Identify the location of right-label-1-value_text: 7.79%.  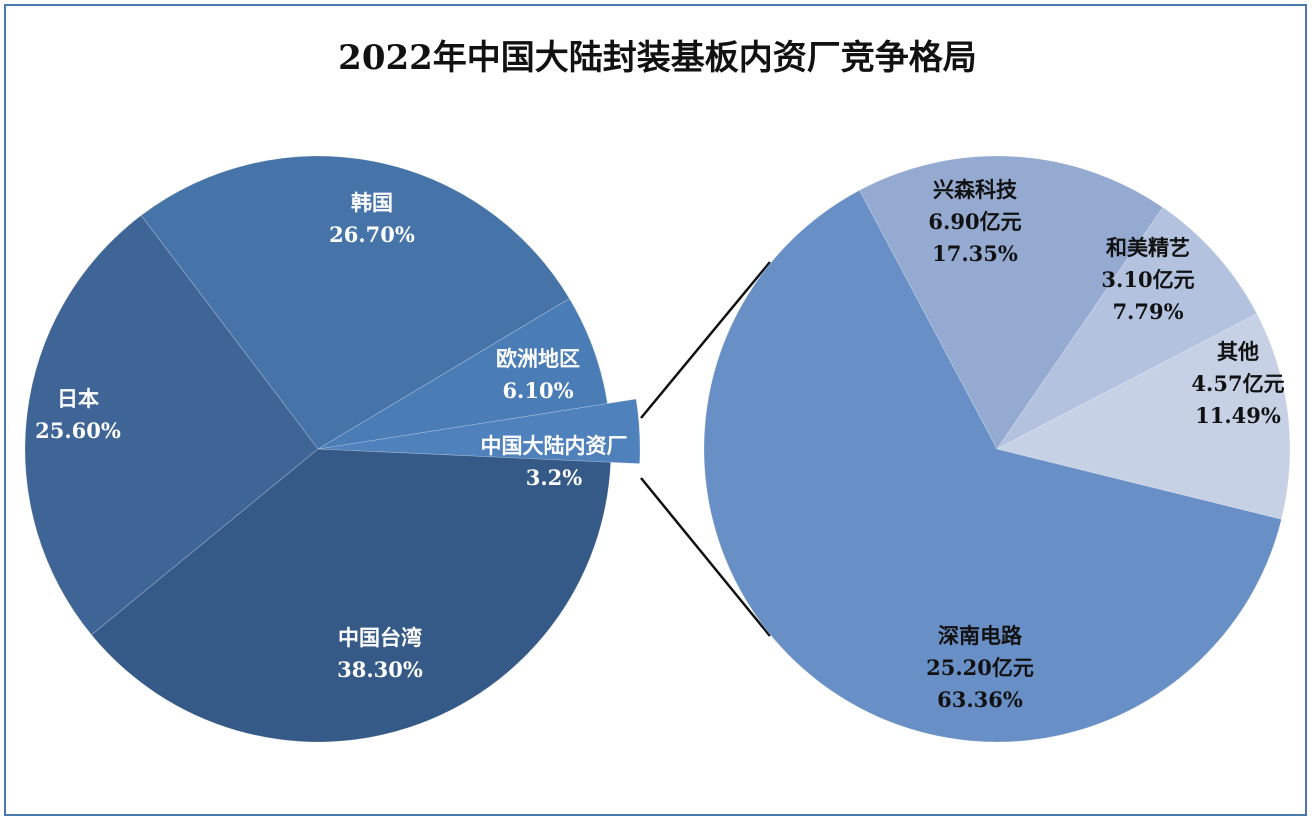
(1147, 311).